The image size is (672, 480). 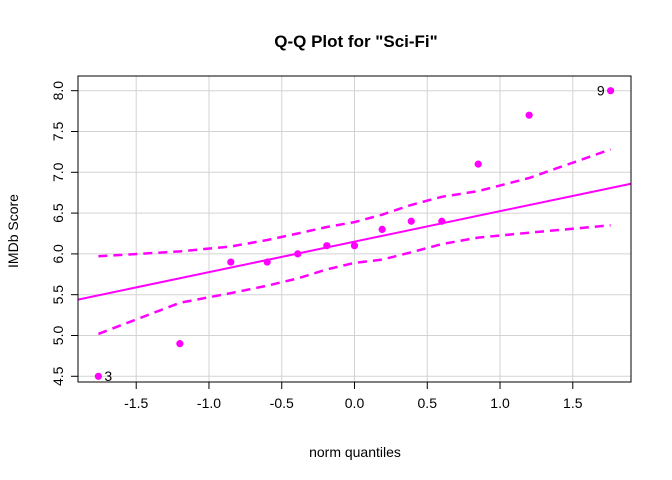 I want to click on chart-title: Q-Q Plot for "Sci-Fi", so click(x=355, y=41).